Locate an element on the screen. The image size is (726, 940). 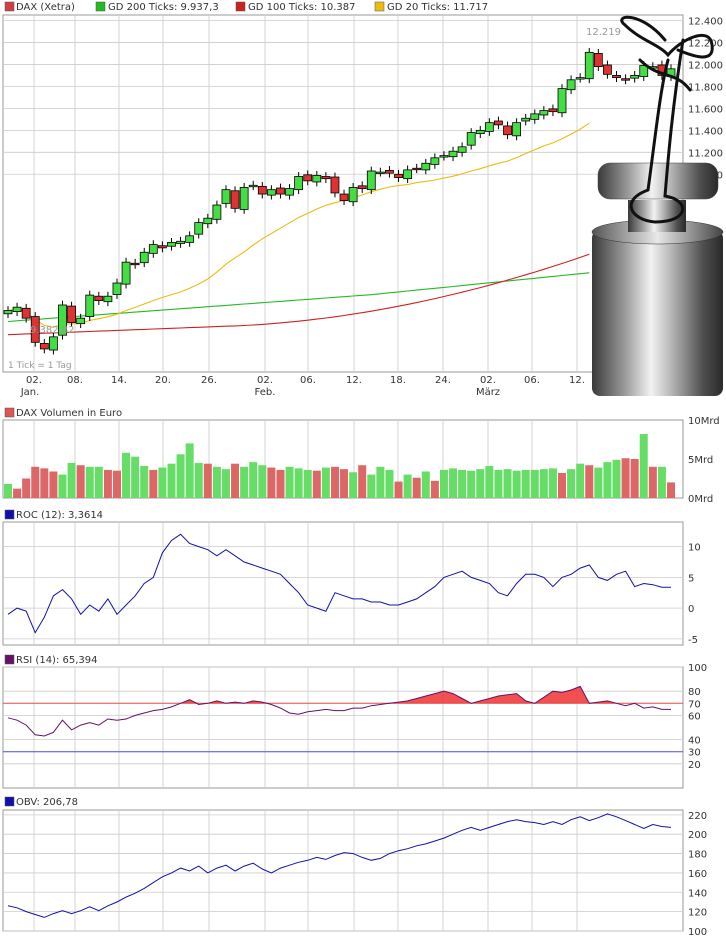
obv-ytick-label: 100 is located at coordinates (697, 932).